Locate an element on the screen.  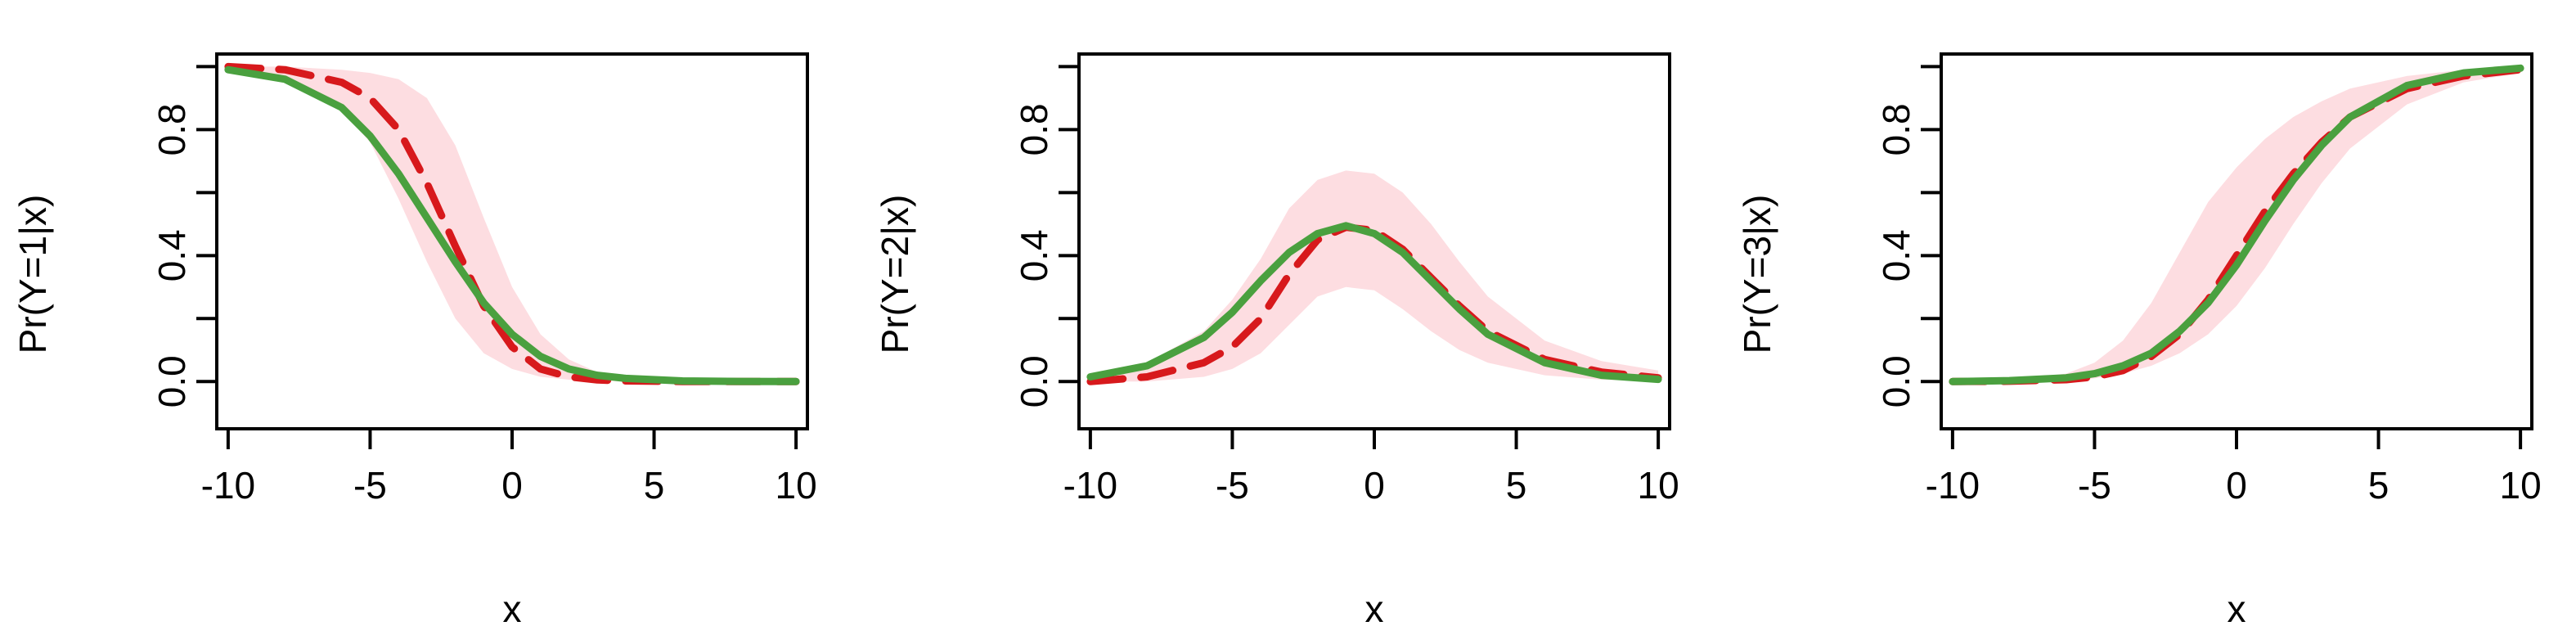
y-axis-title: Pr(Y=3|x) is located at coordinates (1757, 274).